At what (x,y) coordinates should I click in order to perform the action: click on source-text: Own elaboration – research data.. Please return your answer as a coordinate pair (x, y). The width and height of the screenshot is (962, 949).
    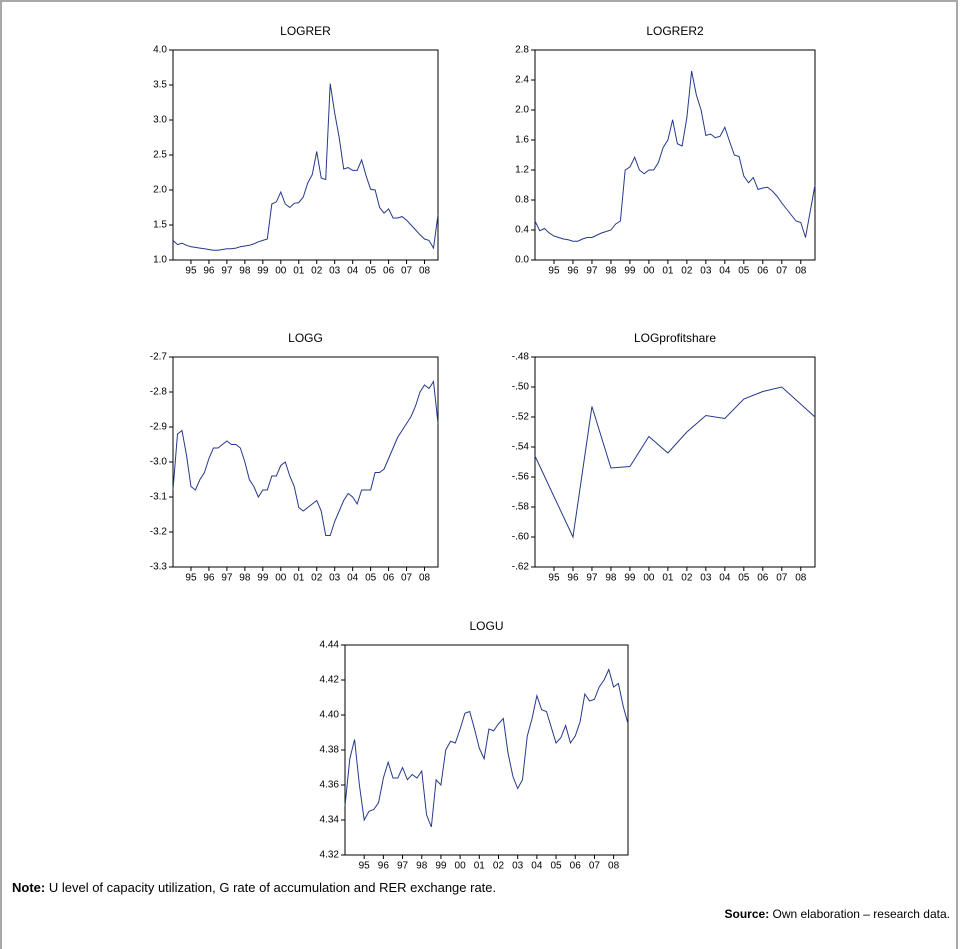
    Looking at the image, I should click on (861, 914).